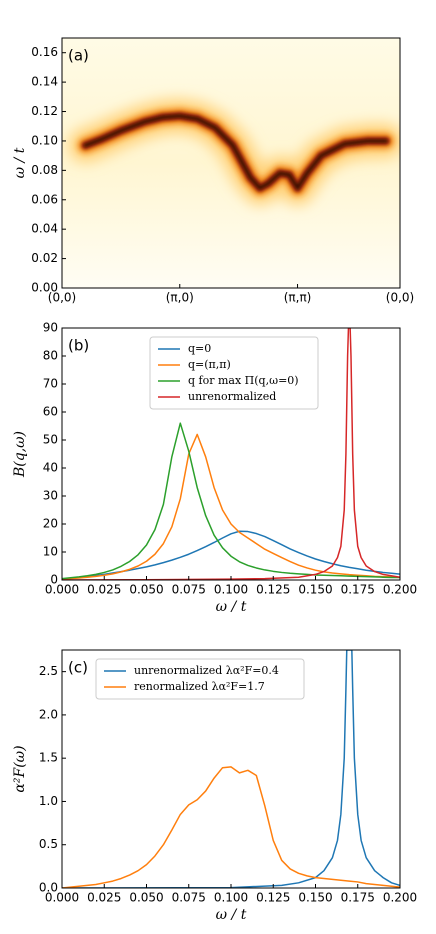 The image size is (436, 934). What do you see at coordinates (48, 801) in the screenshot?
I see `y-tick-label: 1.0` at bounding box center [48, 801].